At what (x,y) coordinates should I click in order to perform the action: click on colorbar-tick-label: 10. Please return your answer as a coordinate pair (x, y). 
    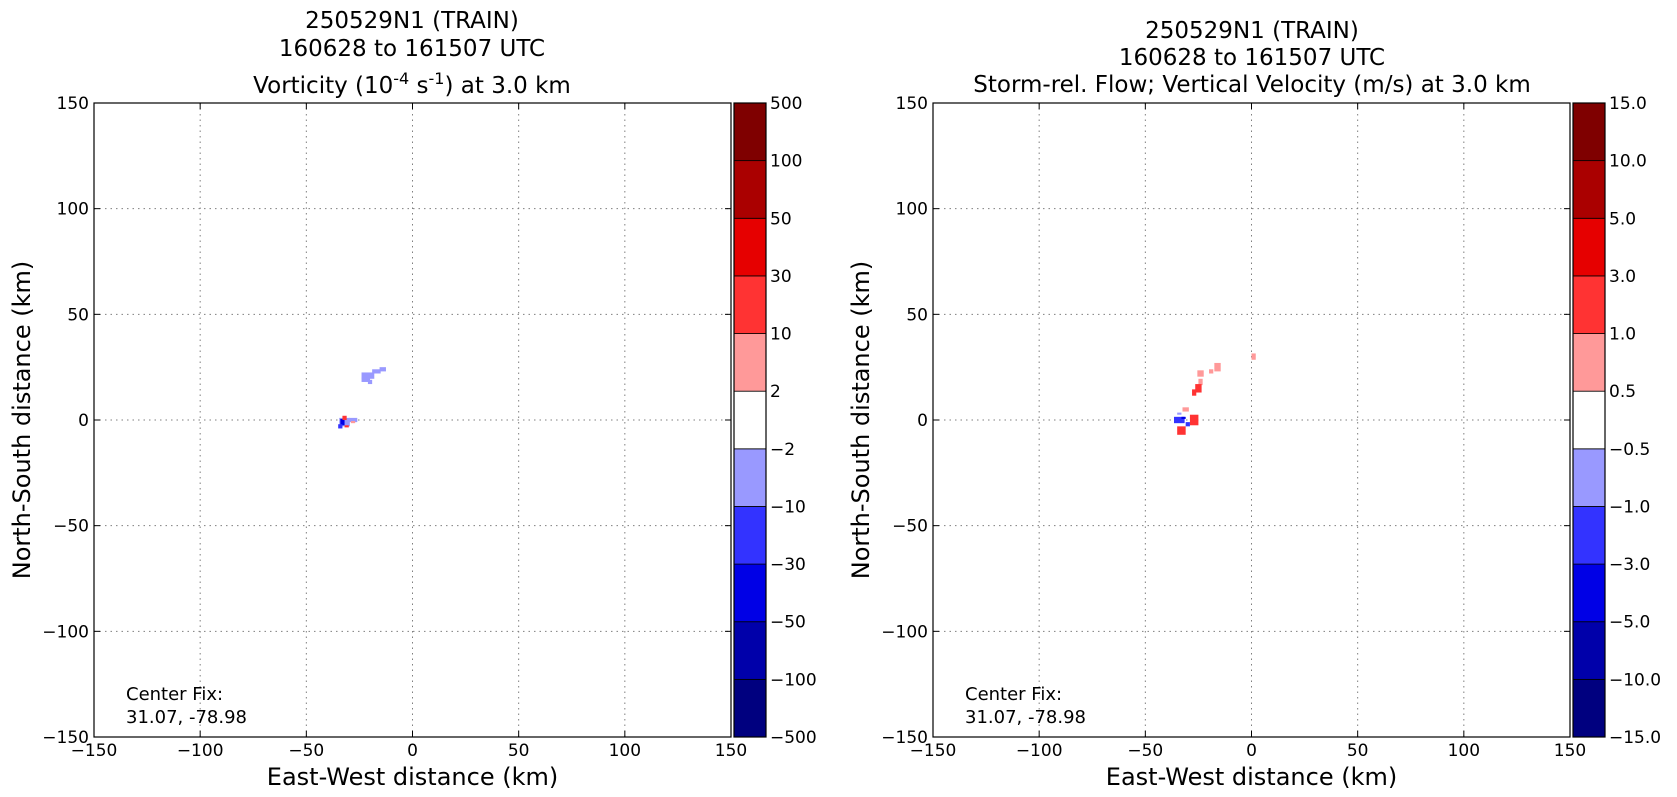
    Looking at the image, I should click on (781, 335).